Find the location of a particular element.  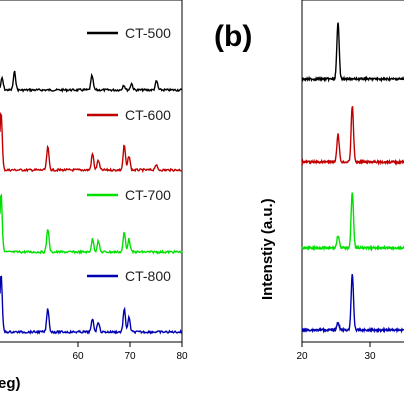

legend-label: CT-500 is located at coordinates (148, 33).